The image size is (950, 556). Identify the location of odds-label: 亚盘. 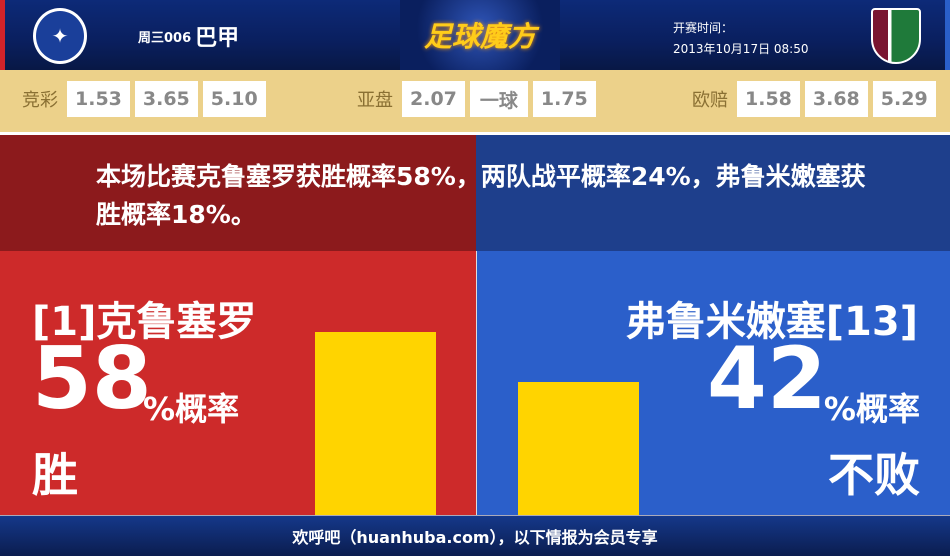
(375, 100).